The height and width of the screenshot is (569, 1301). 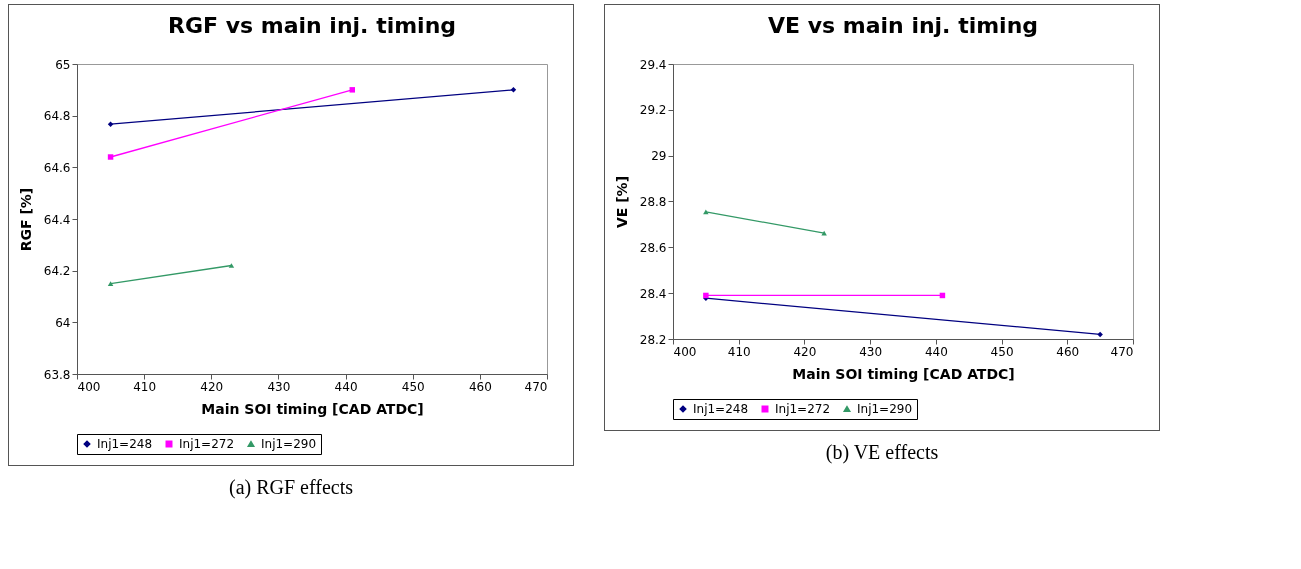 I want to click on chart-title: VE vs main inj. timing, so click(x=903, y=25).